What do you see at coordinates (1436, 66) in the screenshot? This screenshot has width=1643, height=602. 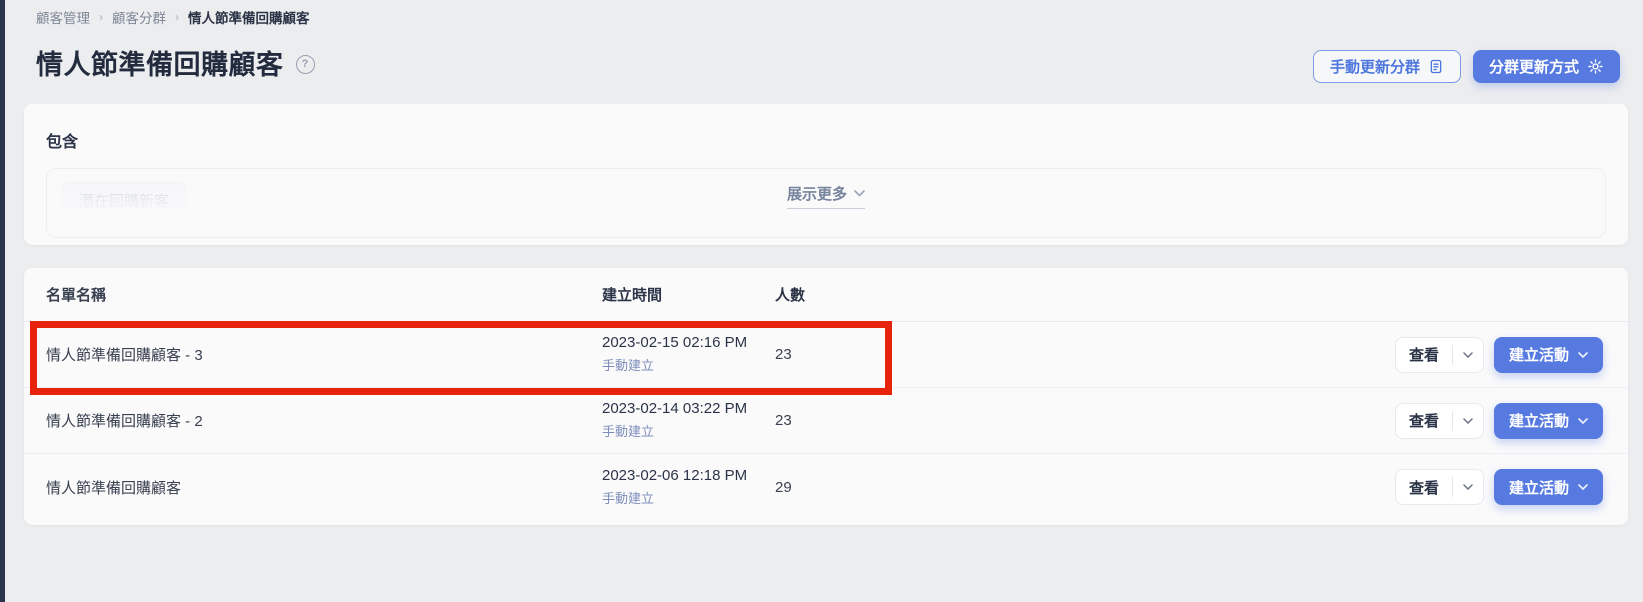 I see `clipboard-icon` at bounding box center [1436, 66].